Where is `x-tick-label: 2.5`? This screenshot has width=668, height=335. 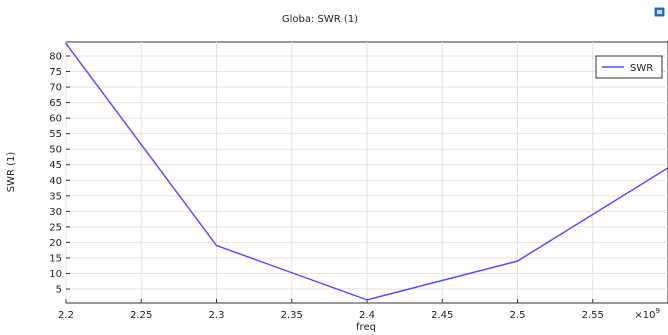
x-tick-label: 2.5 is located at coordinates (518, 315).